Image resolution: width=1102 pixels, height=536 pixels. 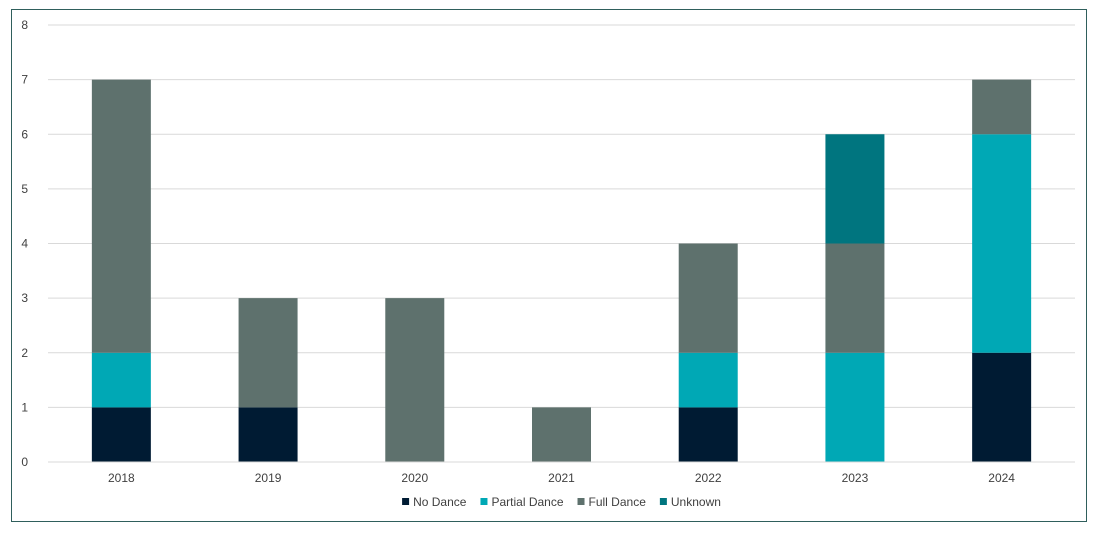 What do you see at coordinates (1002, 107) in the screenshot?
I see `bar-full-dance-2024` at bounding box center [1002, 107].